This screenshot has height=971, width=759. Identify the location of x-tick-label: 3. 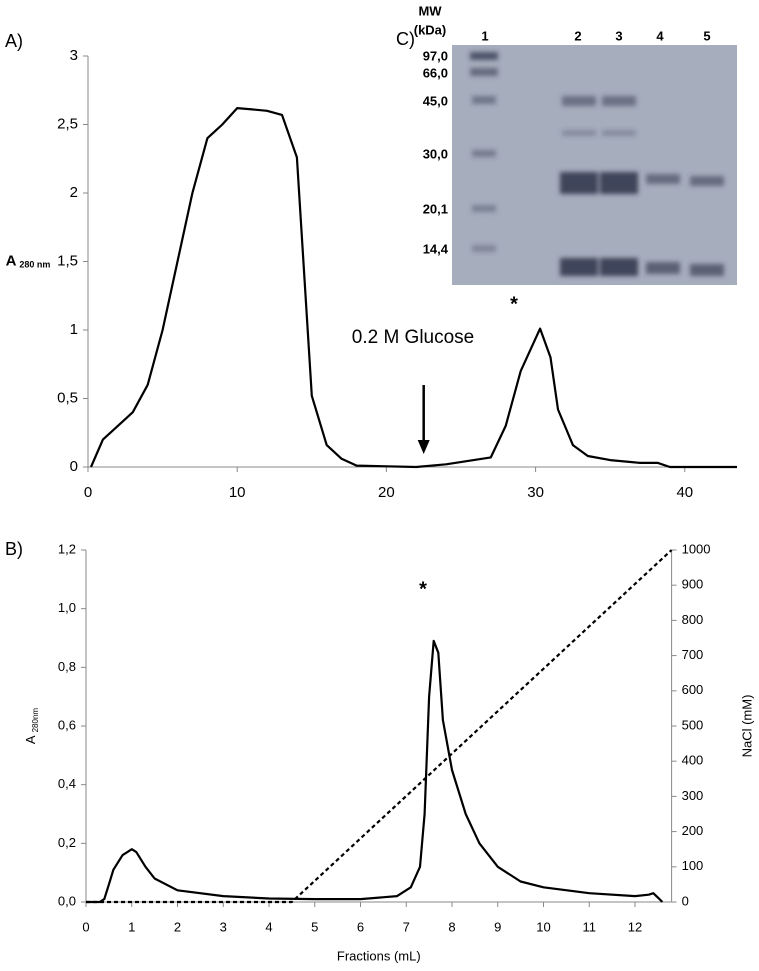
(223, 926).